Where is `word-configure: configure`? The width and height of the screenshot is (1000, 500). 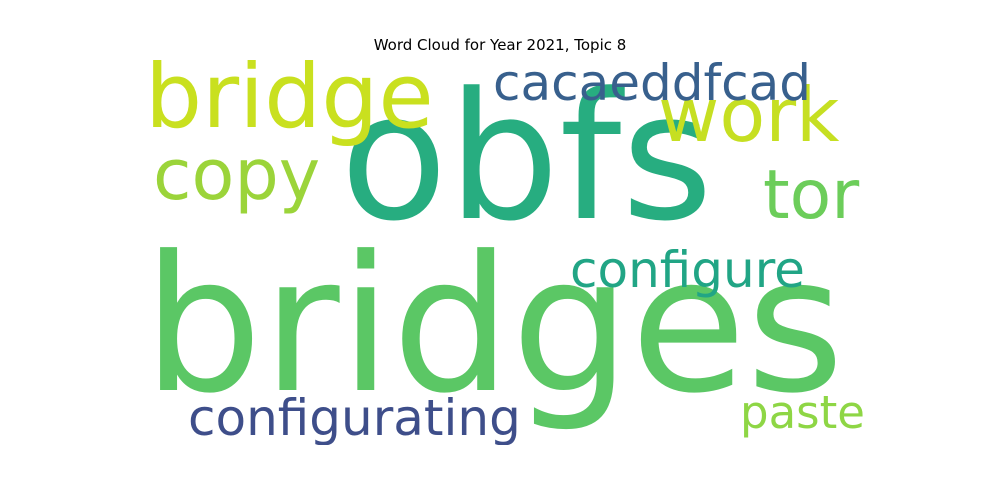
word-configure: configure is located at coordinates (687, 270).